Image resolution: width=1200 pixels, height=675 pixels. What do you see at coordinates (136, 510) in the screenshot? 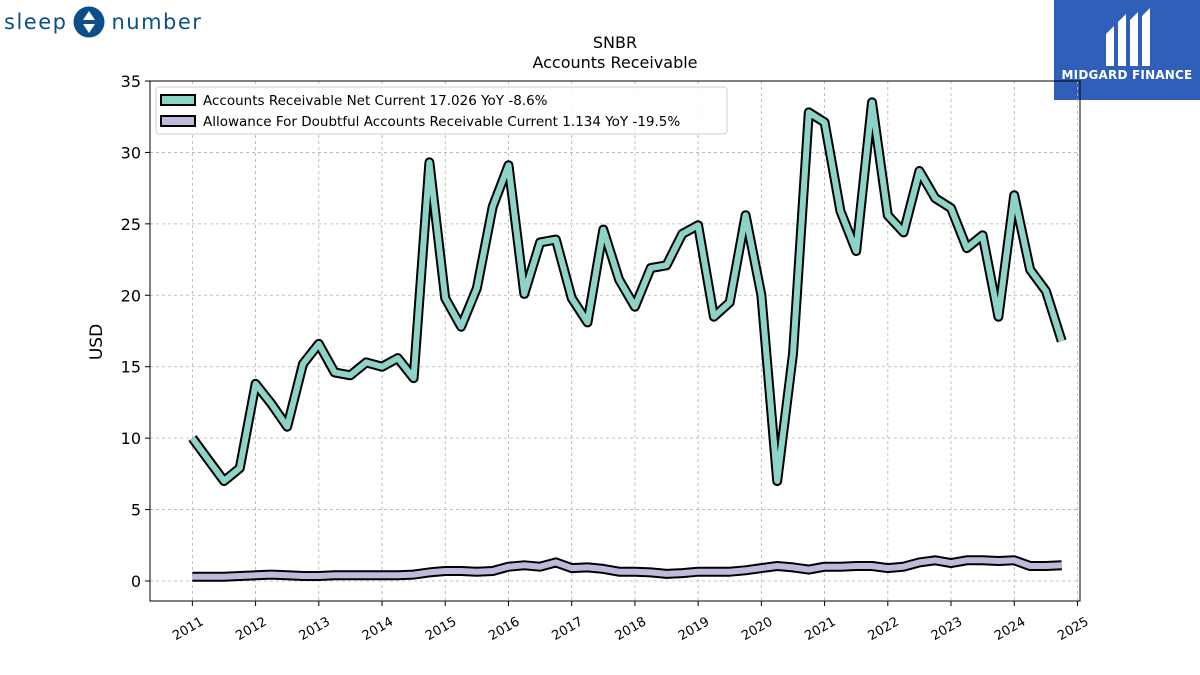
I see `y-tick-label: 5` at bounding box center [136, 510].